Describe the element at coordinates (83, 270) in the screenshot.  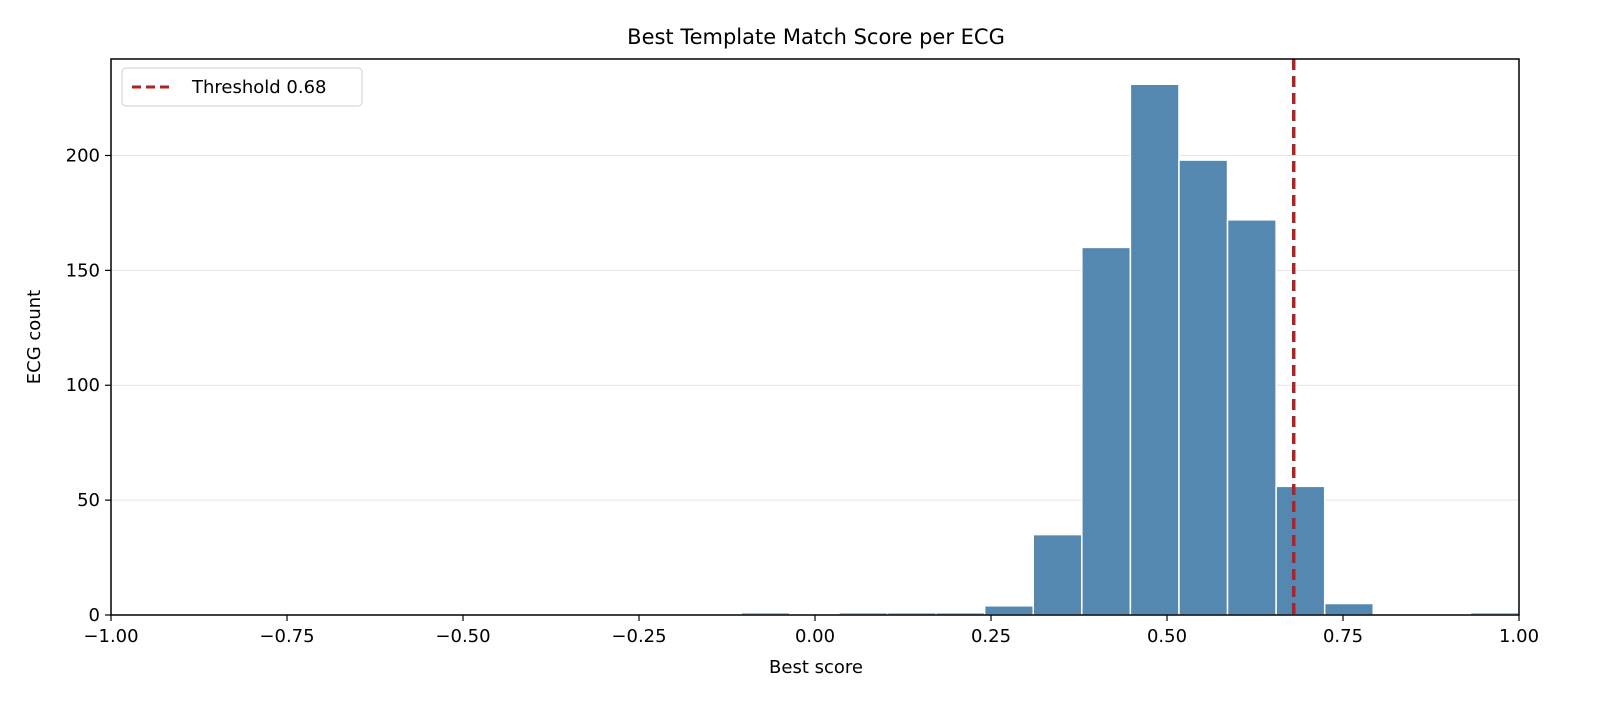
I see `y-tick-label: 150` at that location.